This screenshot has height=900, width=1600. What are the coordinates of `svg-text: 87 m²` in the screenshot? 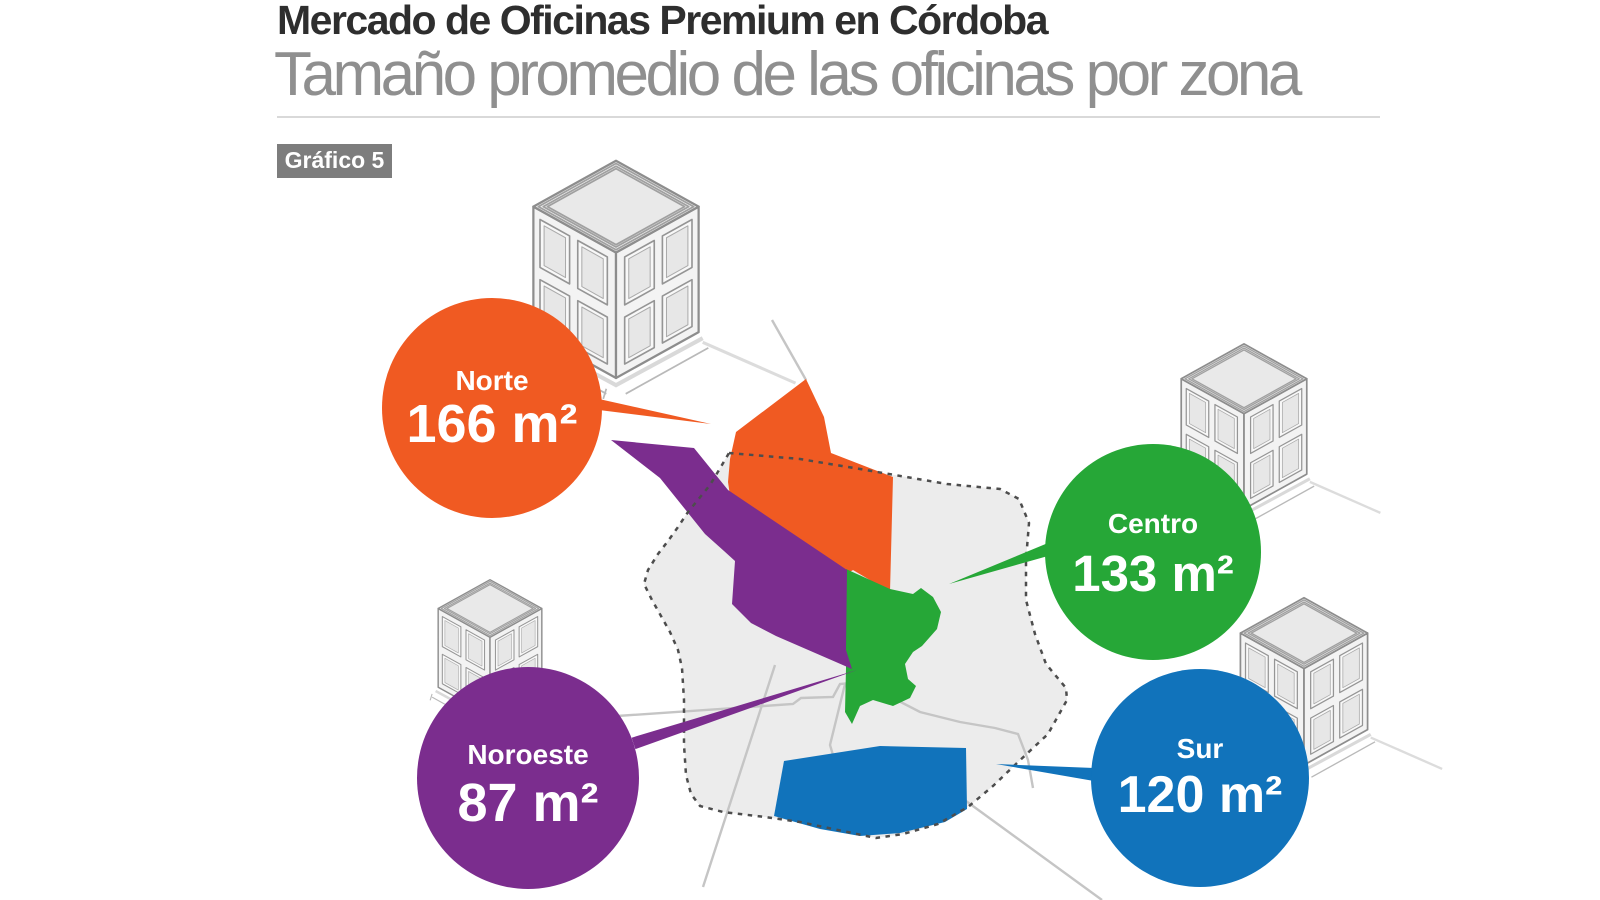 It's located at (527, 803).